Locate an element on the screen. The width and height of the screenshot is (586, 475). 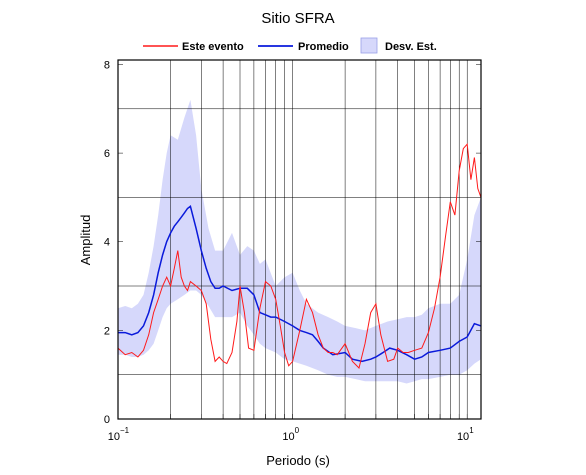
y-axis-title: Amplitud is located at coordinates (85, 240).